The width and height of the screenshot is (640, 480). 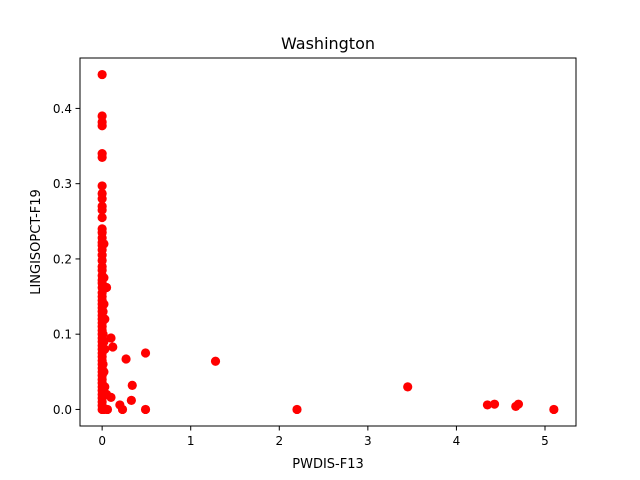 What do you see at coordinates (545, 441) in the screenshot?
I see `x-tick-label: 5` at bounding box center [545, 441].